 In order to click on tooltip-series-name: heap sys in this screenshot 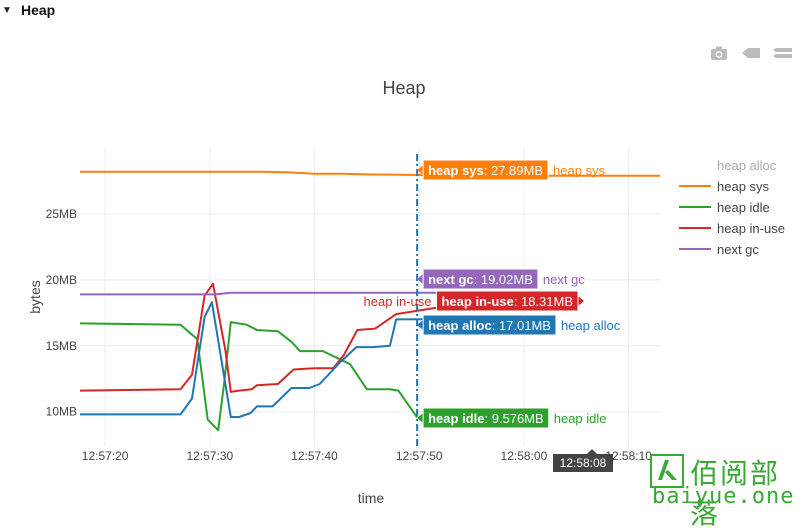, I will do `click(456, 170)`.